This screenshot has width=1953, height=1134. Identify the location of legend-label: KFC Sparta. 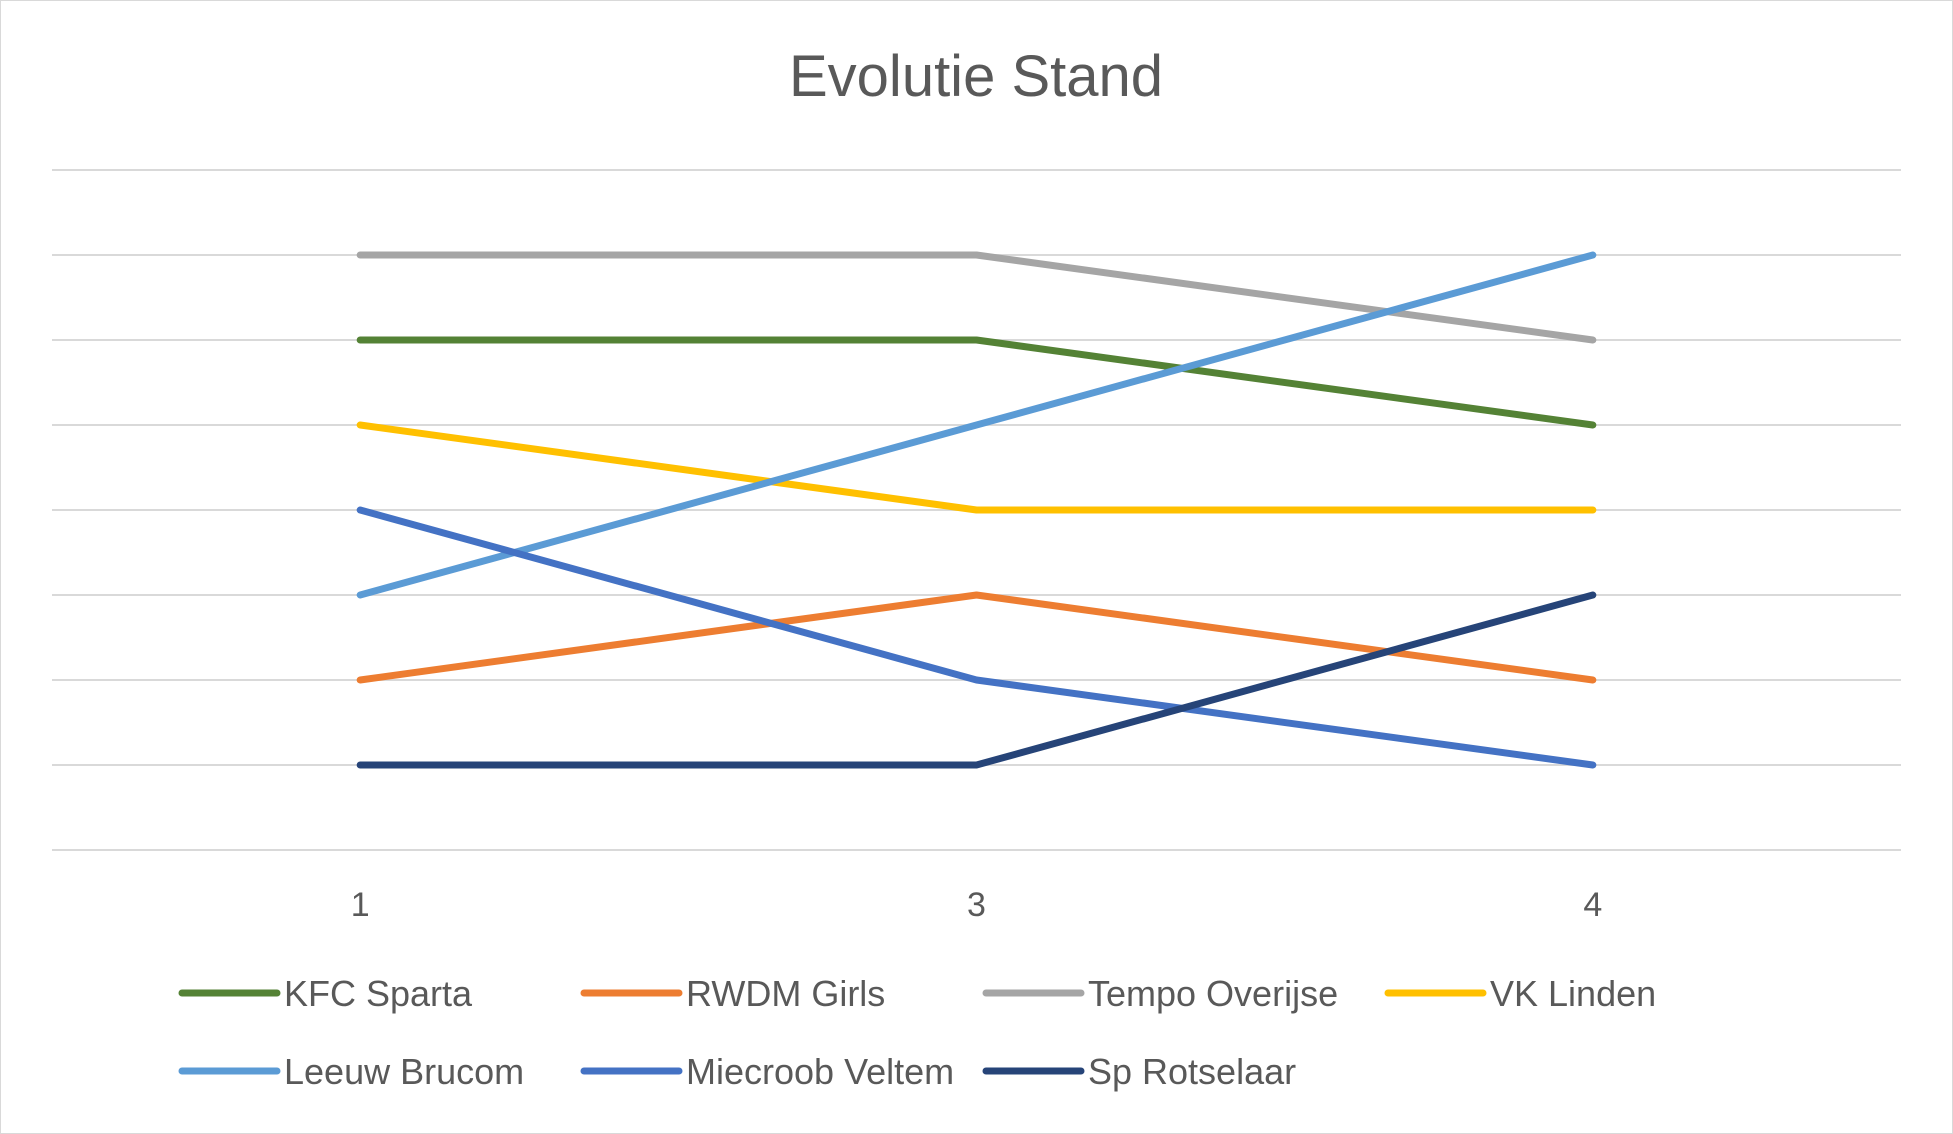
(378, 993).